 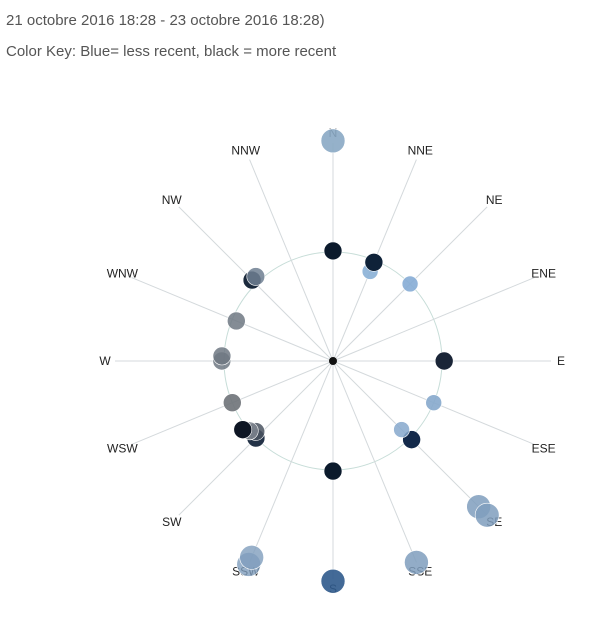 I want to click on direction-label-sw: SW, so click(x=172, y=522).